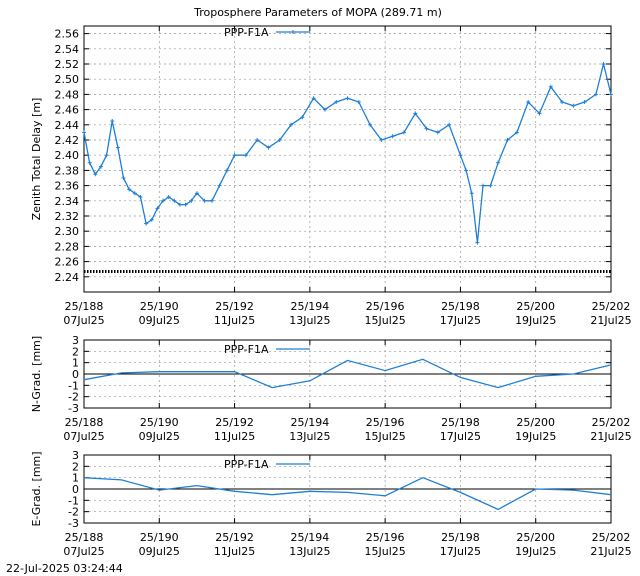 The image size is (640, 576). Describe the element at coordinates (75, 455) in the screenshot. I see `y-tick-label: 3` at that location.